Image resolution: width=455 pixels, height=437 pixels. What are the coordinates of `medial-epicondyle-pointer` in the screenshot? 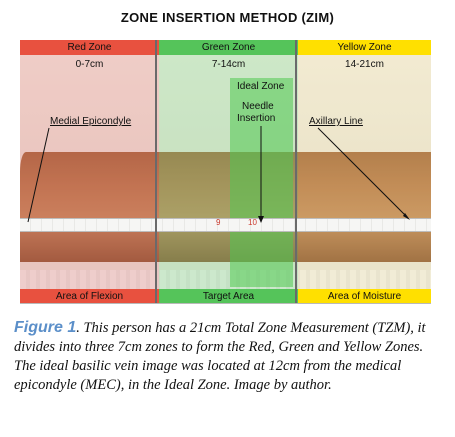 It's located at (38, 175).